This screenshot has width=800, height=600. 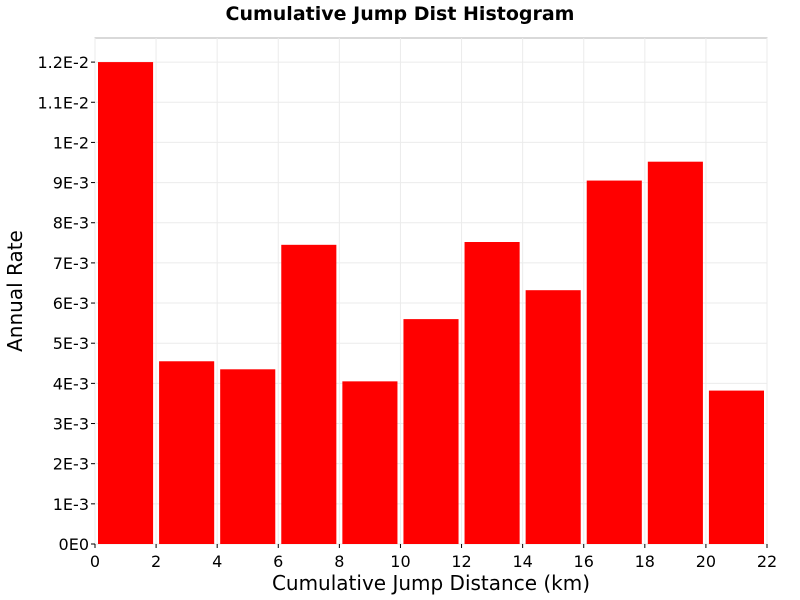 I want to click on x-tick-label: 2, so click(x=156, y=561).